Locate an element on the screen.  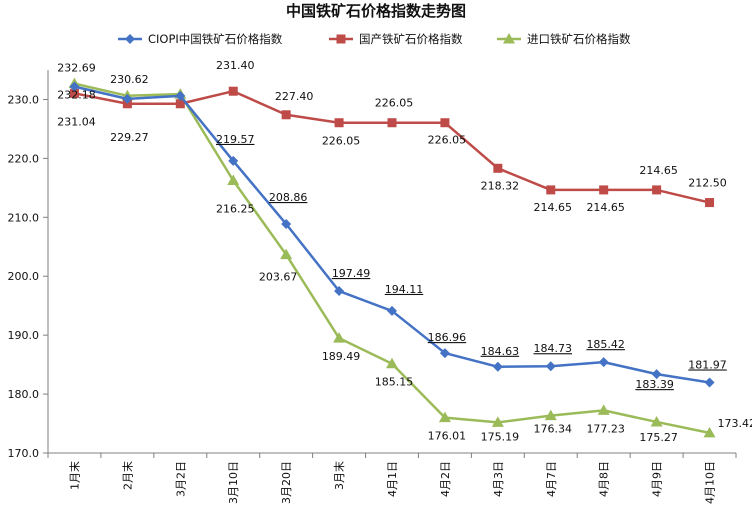
y-tick-label: 170.0 is located at coordinates (24, 453).